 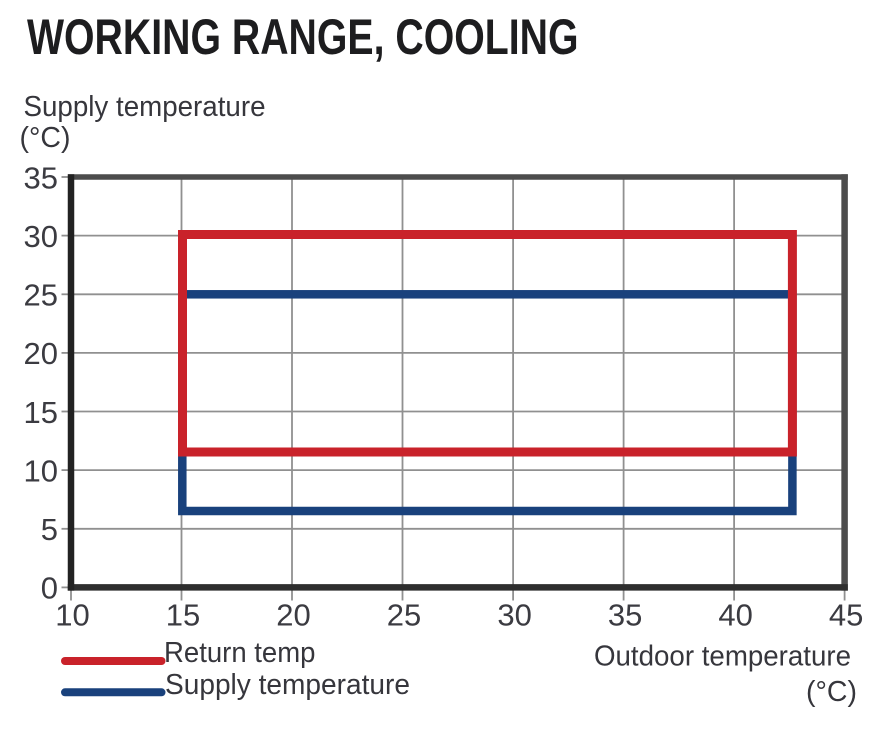 I want to click on svg-text: WORKING RANGE, COOLING, so click(x=303, y=37).